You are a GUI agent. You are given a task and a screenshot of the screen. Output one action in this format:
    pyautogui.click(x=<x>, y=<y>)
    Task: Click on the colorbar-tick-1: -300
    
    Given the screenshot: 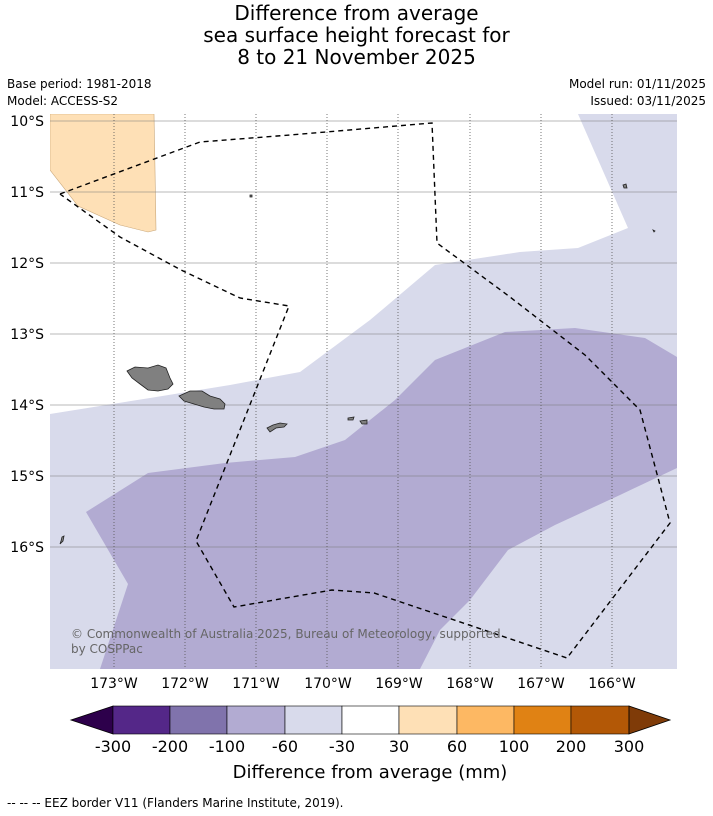 What is the action you would take?
    pyautogui.click(x=113, y=746)
    